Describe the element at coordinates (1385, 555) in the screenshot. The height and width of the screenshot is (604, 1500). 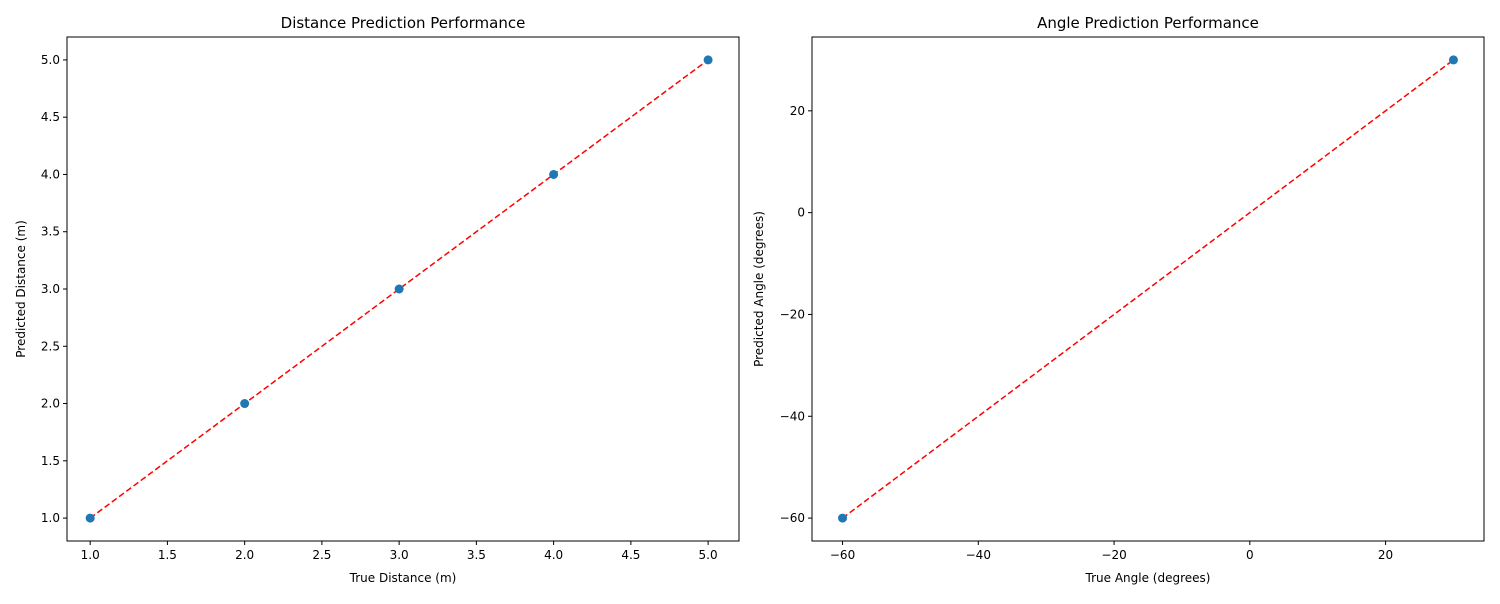
I see `angle-x-tick-label: 20` at that location.